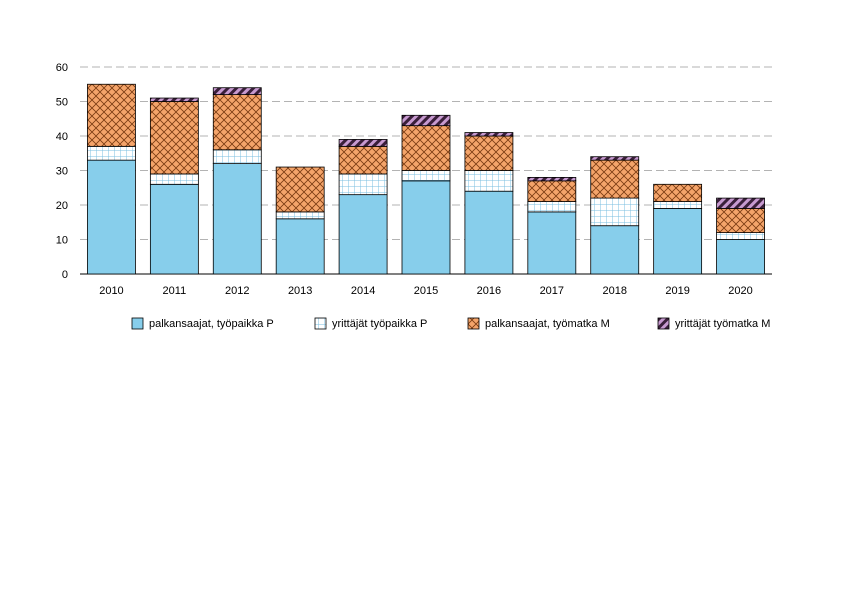 The height and width of the screenshot is (596, 843). What do you see at coordinates (111, 153) in the screenshot?
I see `bar-segment-2010-s2` at bounding box center [111, 153].